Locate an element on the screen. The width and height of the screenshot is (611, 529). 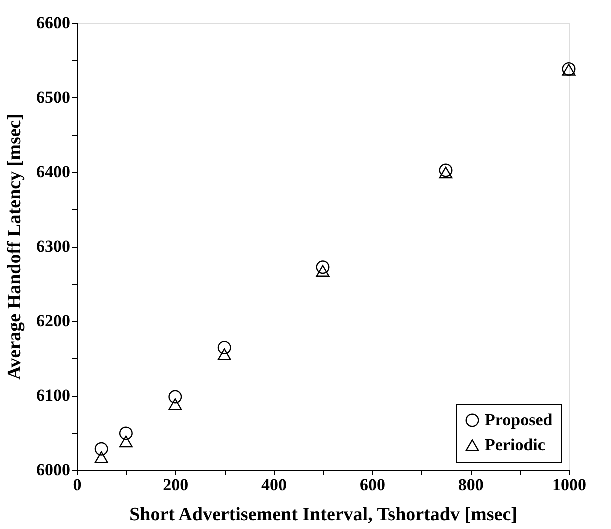
y-tick-label: 6600 is located at coordinates (53, 23).